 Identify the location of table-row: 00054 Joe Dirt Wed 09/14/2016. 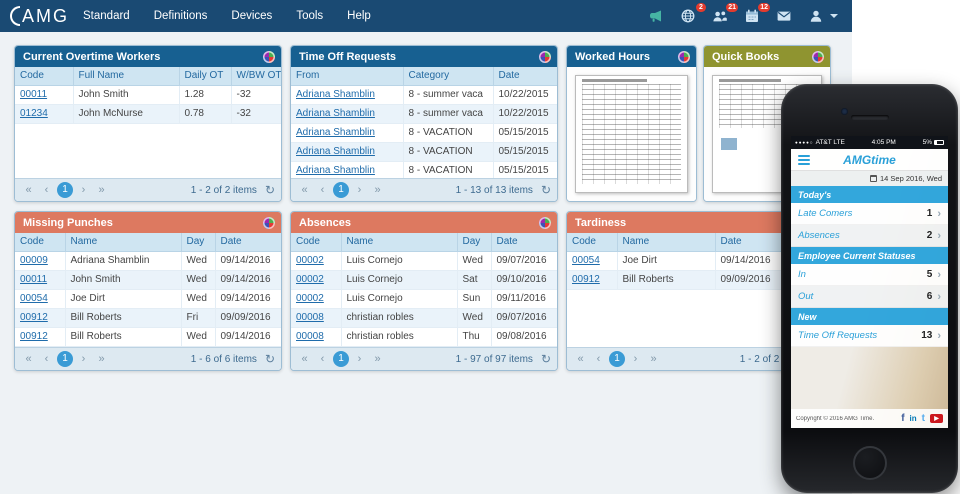
(148, 299).